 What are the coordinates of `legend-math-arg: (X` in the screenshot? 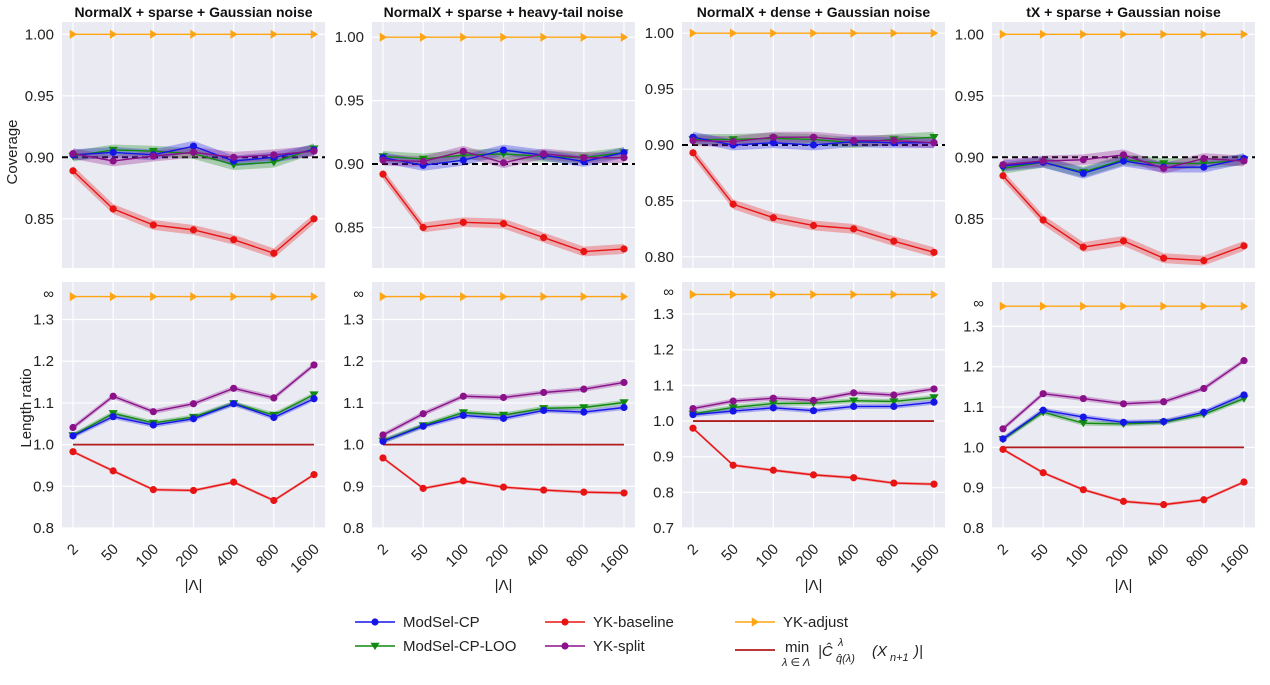 It's located at (880, 651).